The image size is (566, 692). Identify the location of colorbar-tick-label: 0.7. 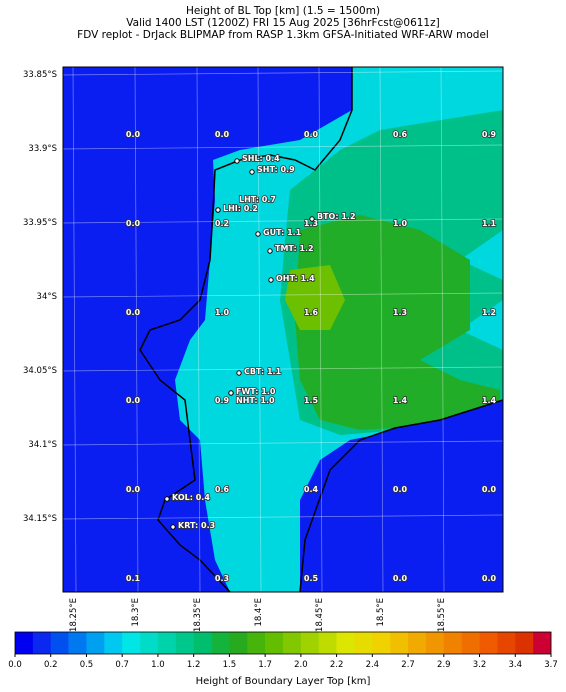
(122, 665).